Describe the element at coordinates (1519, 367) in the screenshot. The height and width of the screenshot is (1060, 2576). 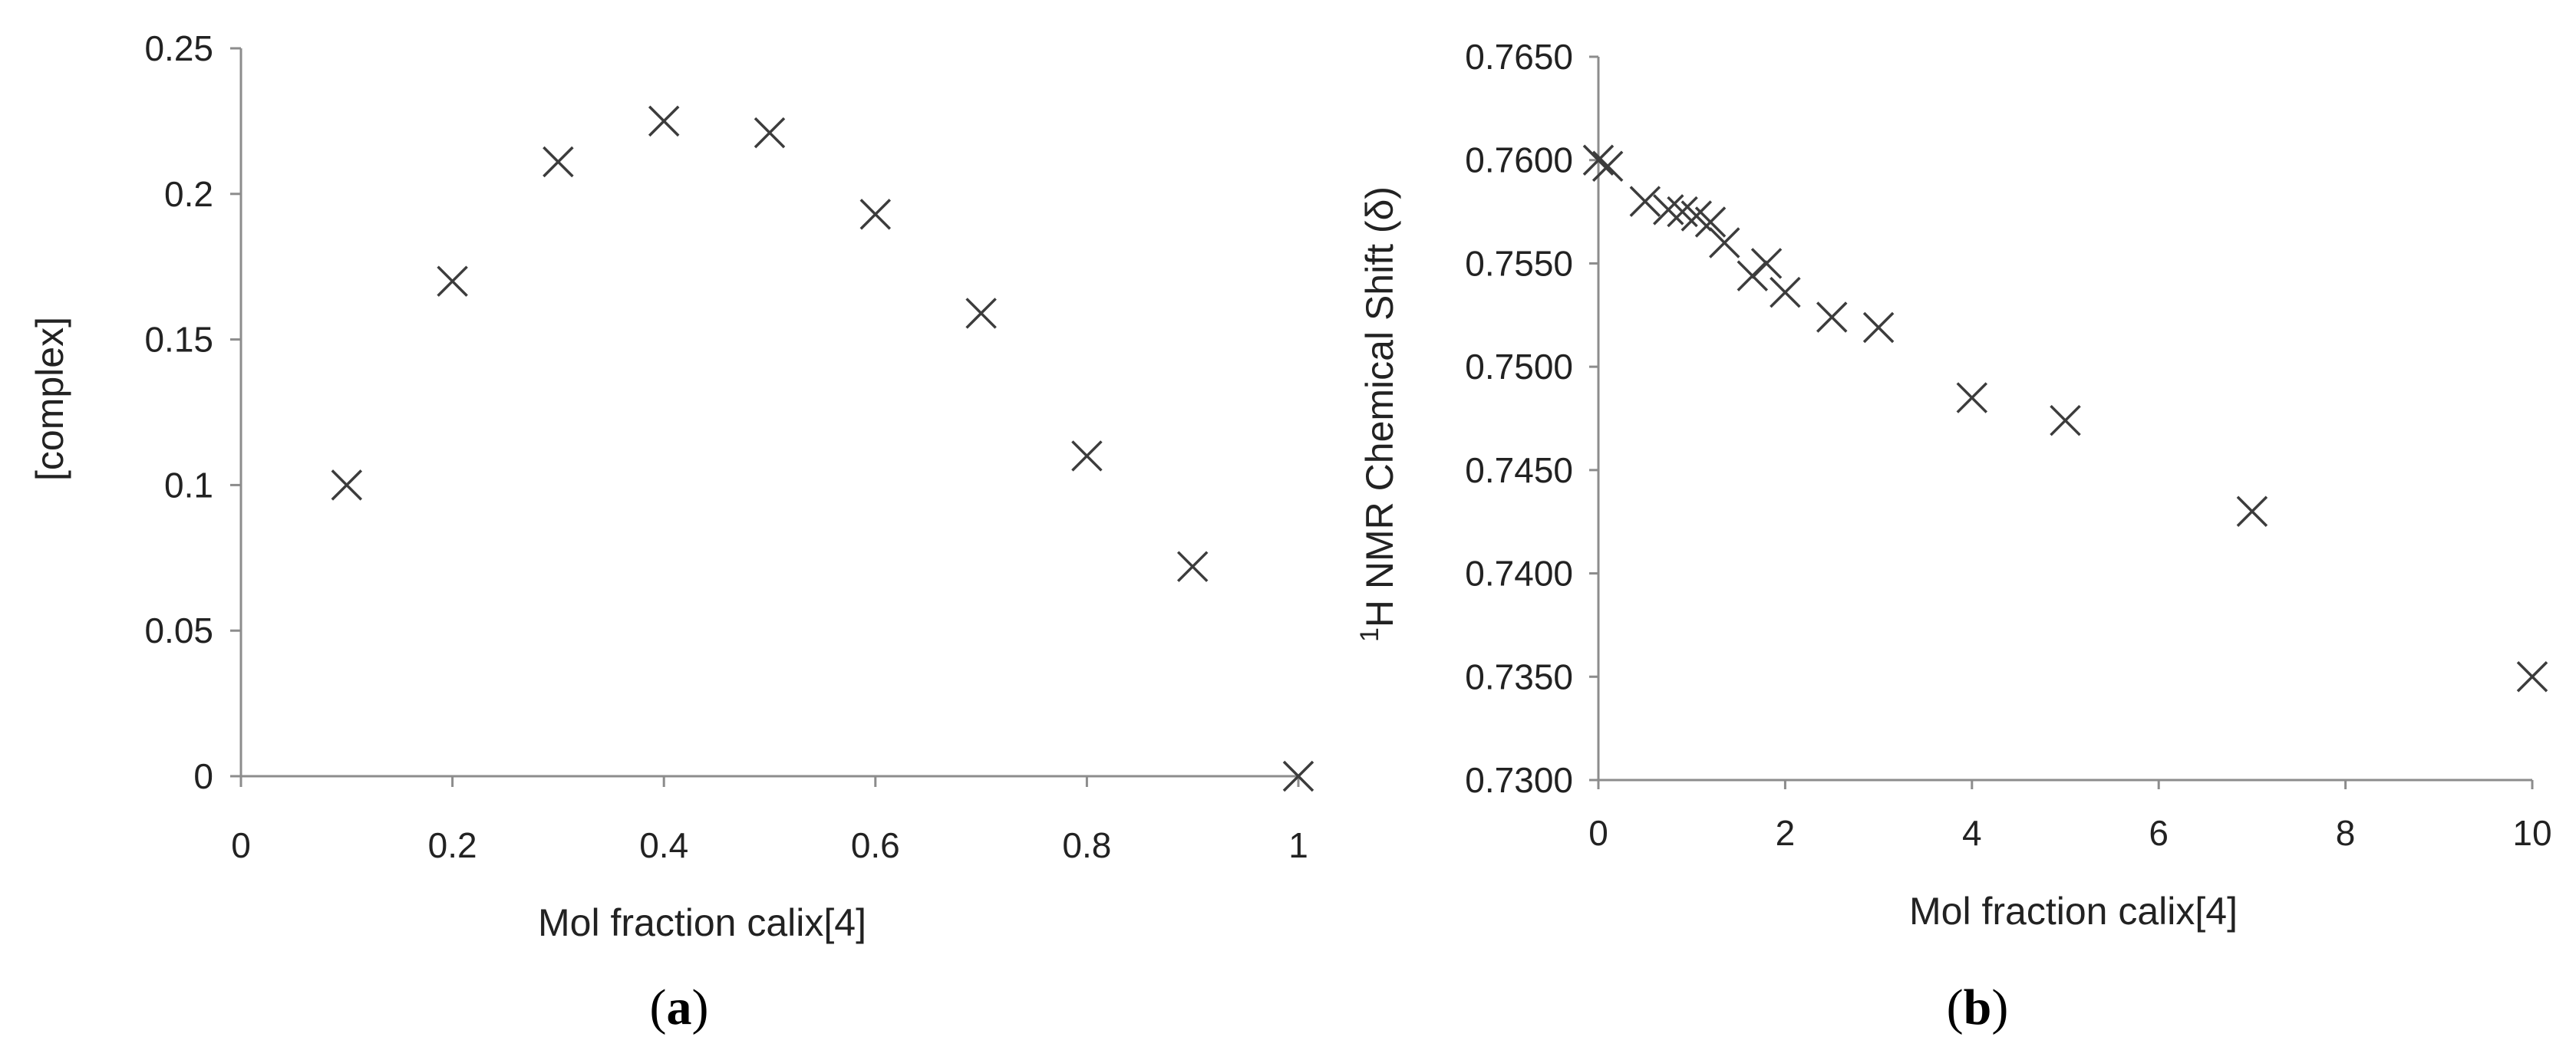
I see `chart-b-y-tick-label: 0.7500` at that location.